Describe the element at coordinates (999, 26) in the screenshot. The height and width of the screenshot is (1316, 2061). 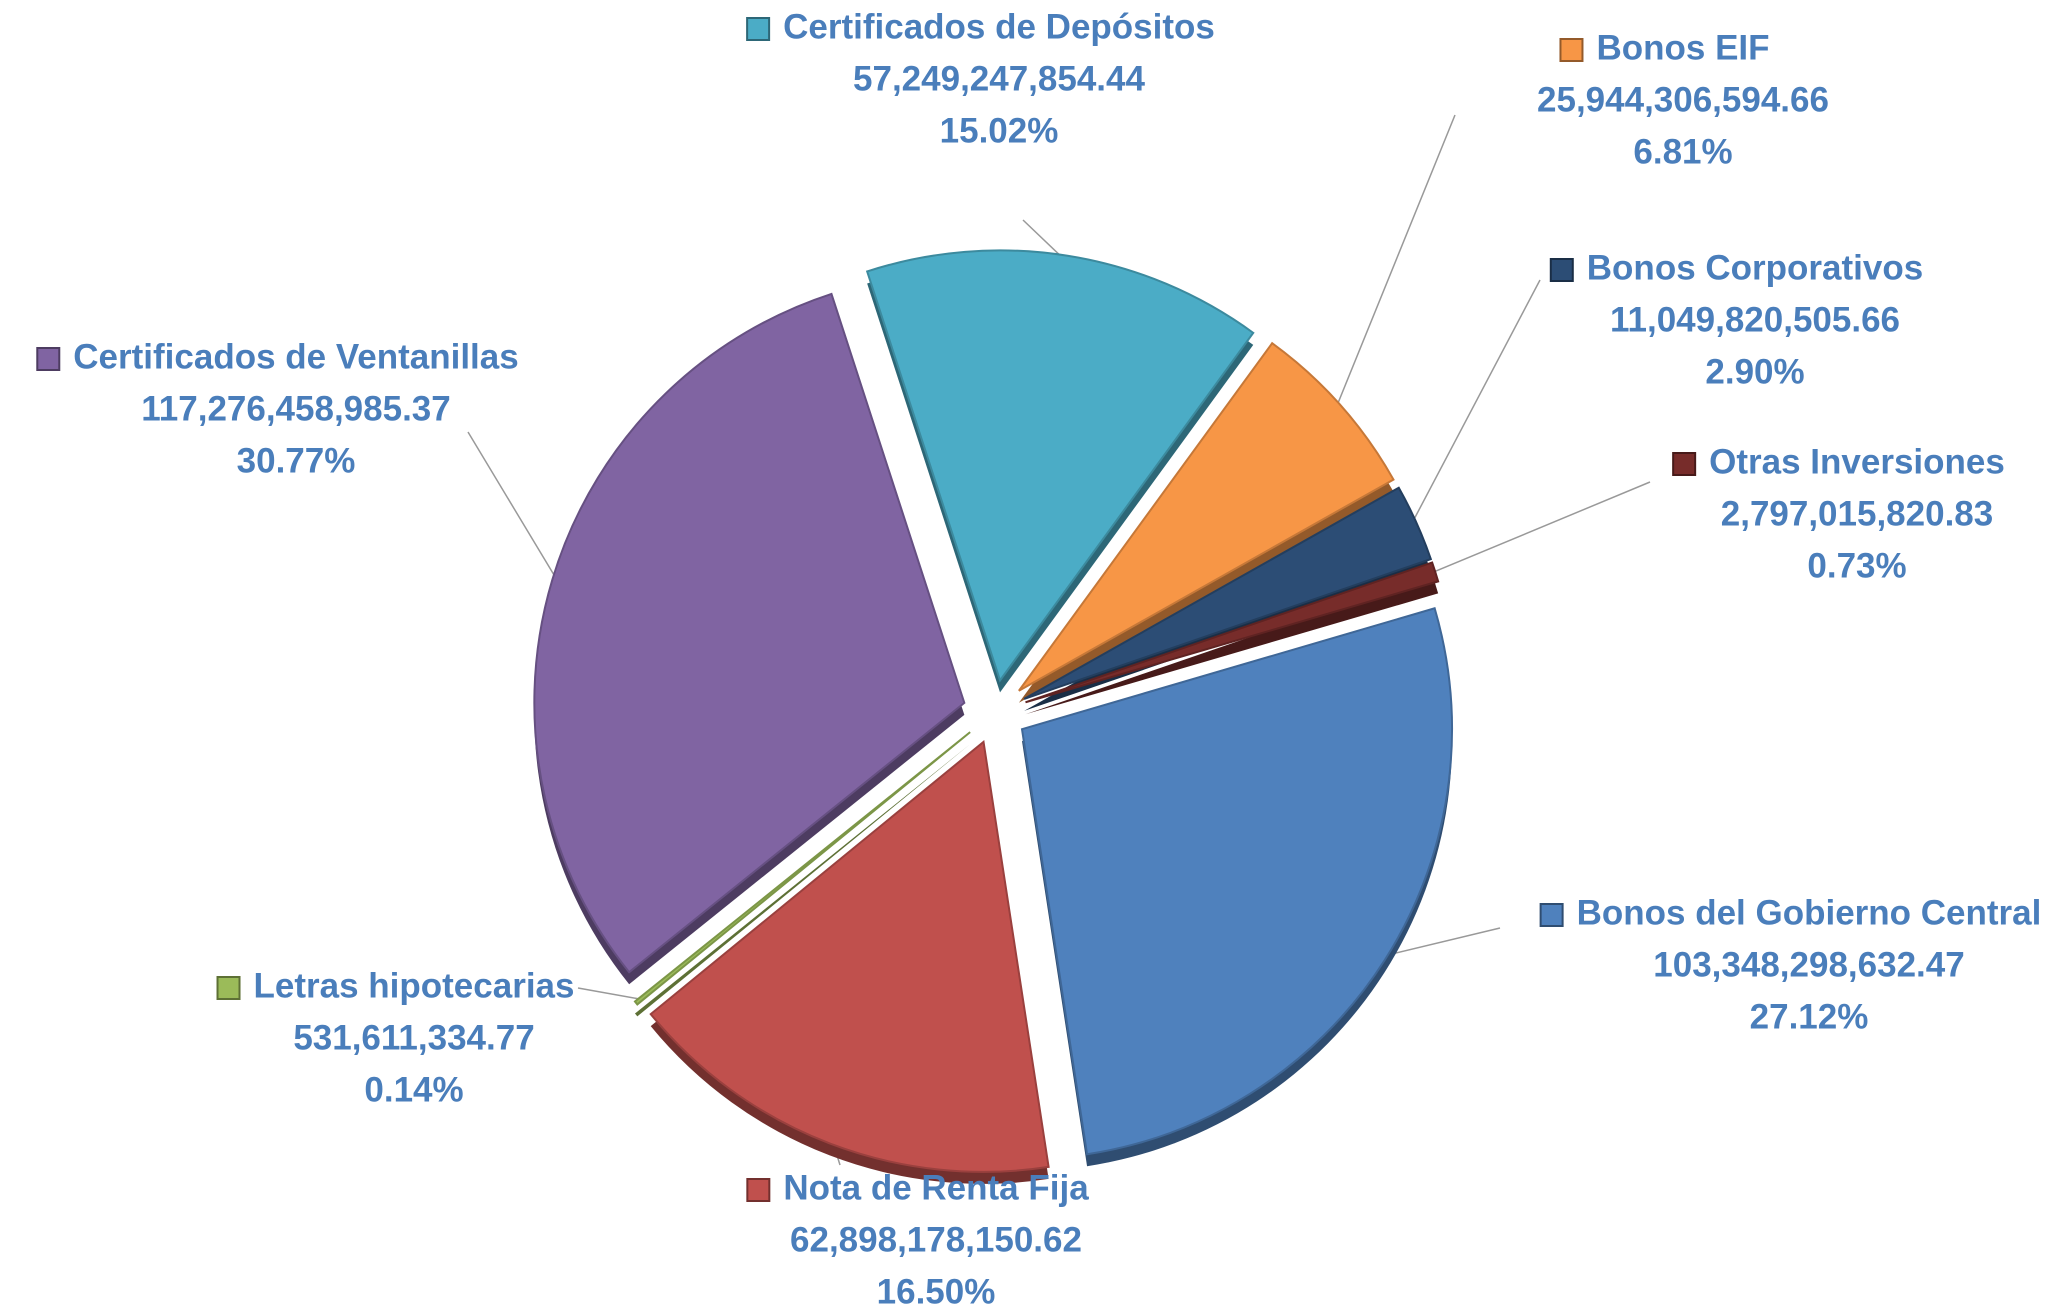
I see `legend-label: Certificados de Depósitos` at that location.